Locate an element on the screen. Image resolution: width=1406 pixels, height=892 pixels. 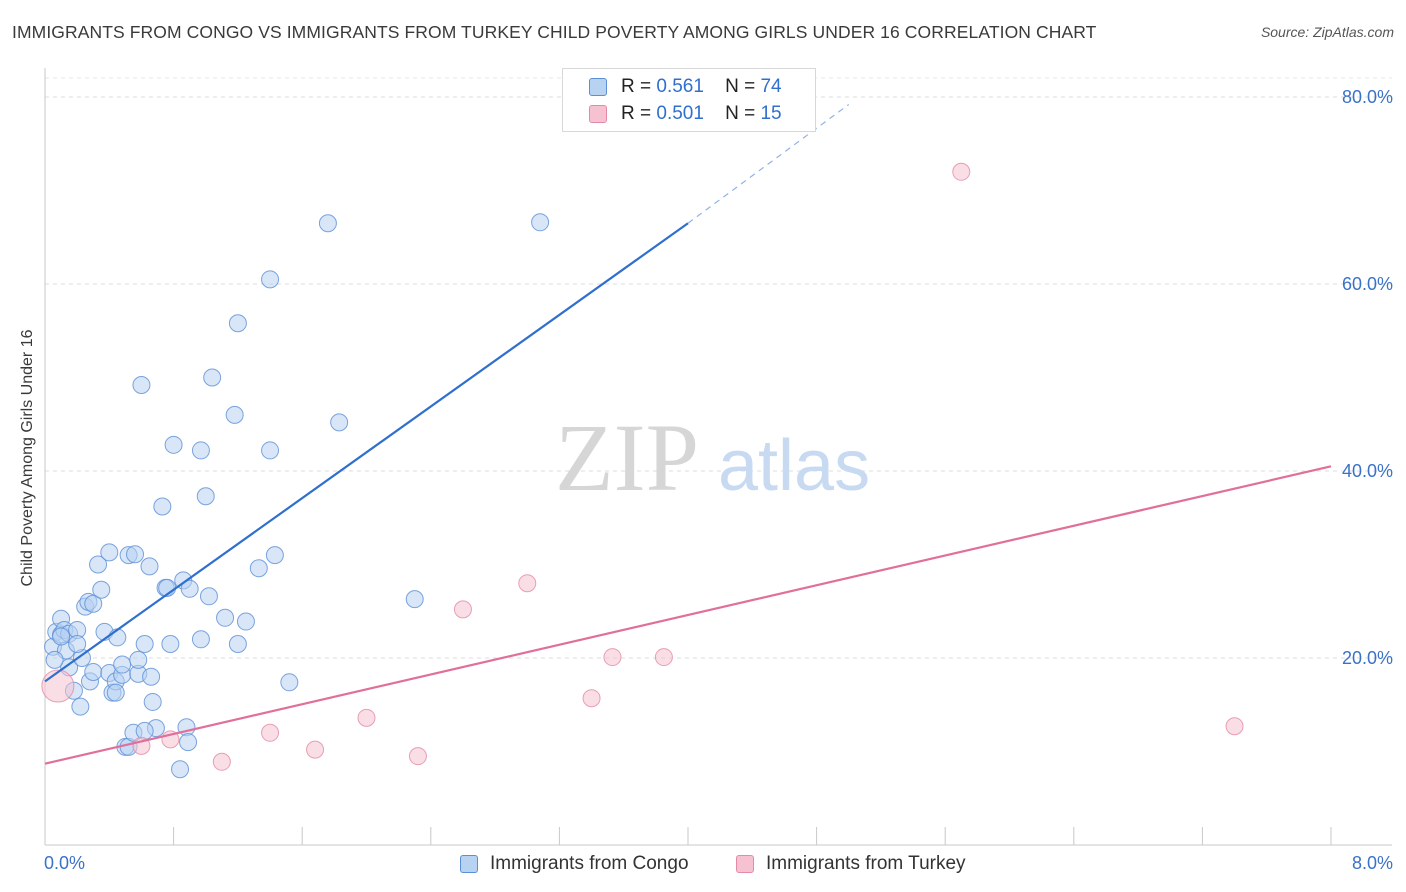
legend-row-congo: R = 0.561 N = 74 is located at coordinates (685, 87).